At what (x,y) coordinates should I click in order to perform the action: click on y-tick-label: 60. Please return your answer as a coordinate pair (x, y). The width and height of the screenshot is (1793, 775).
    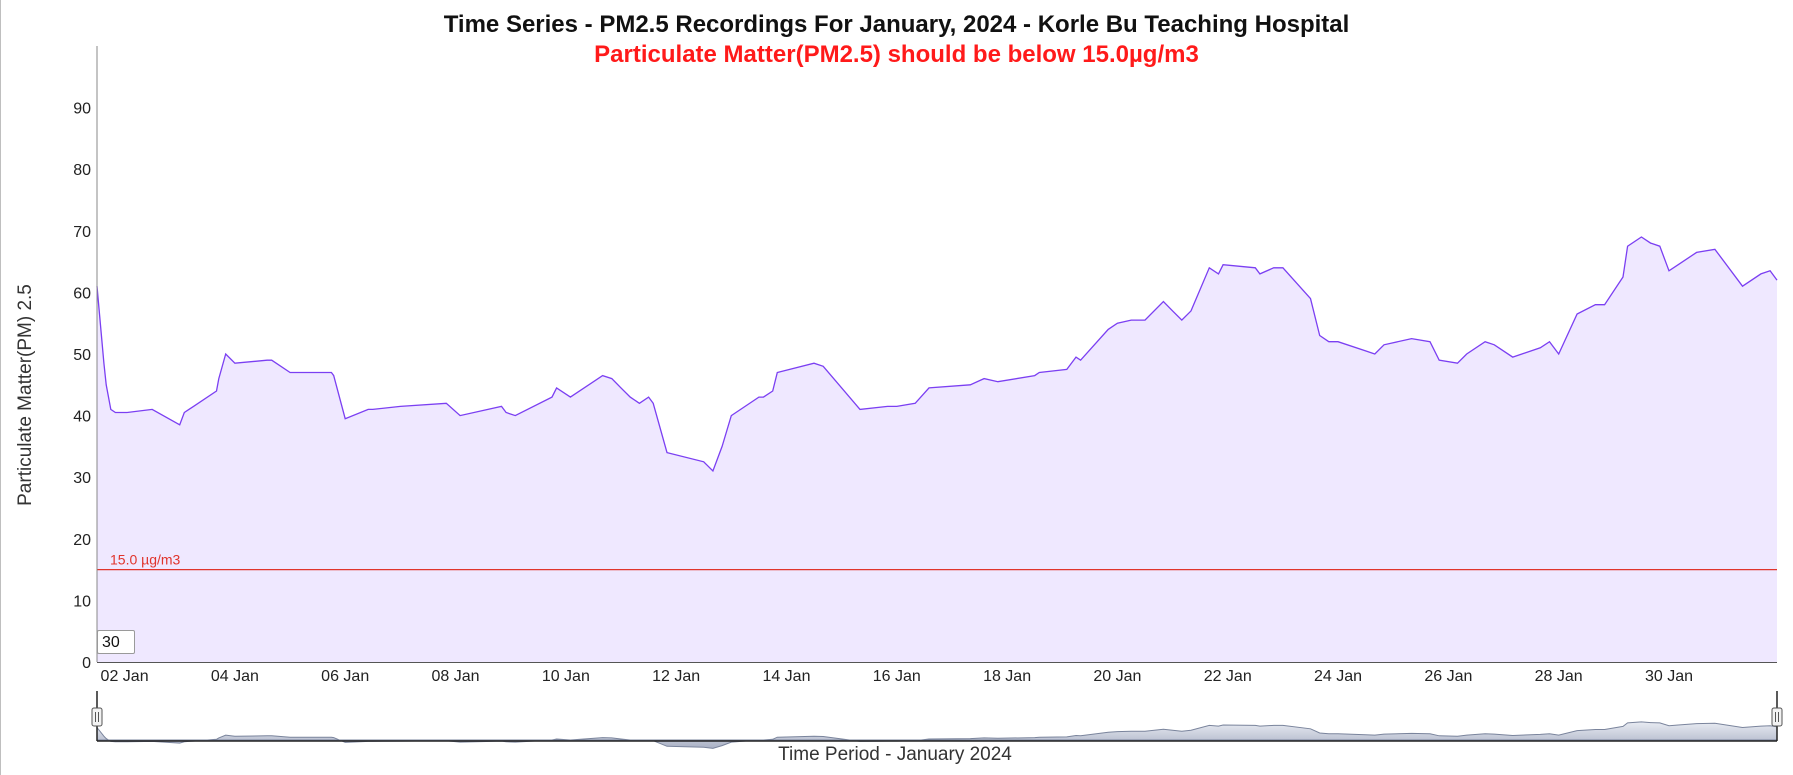
    Looking at the image, I should click on (82, 293).